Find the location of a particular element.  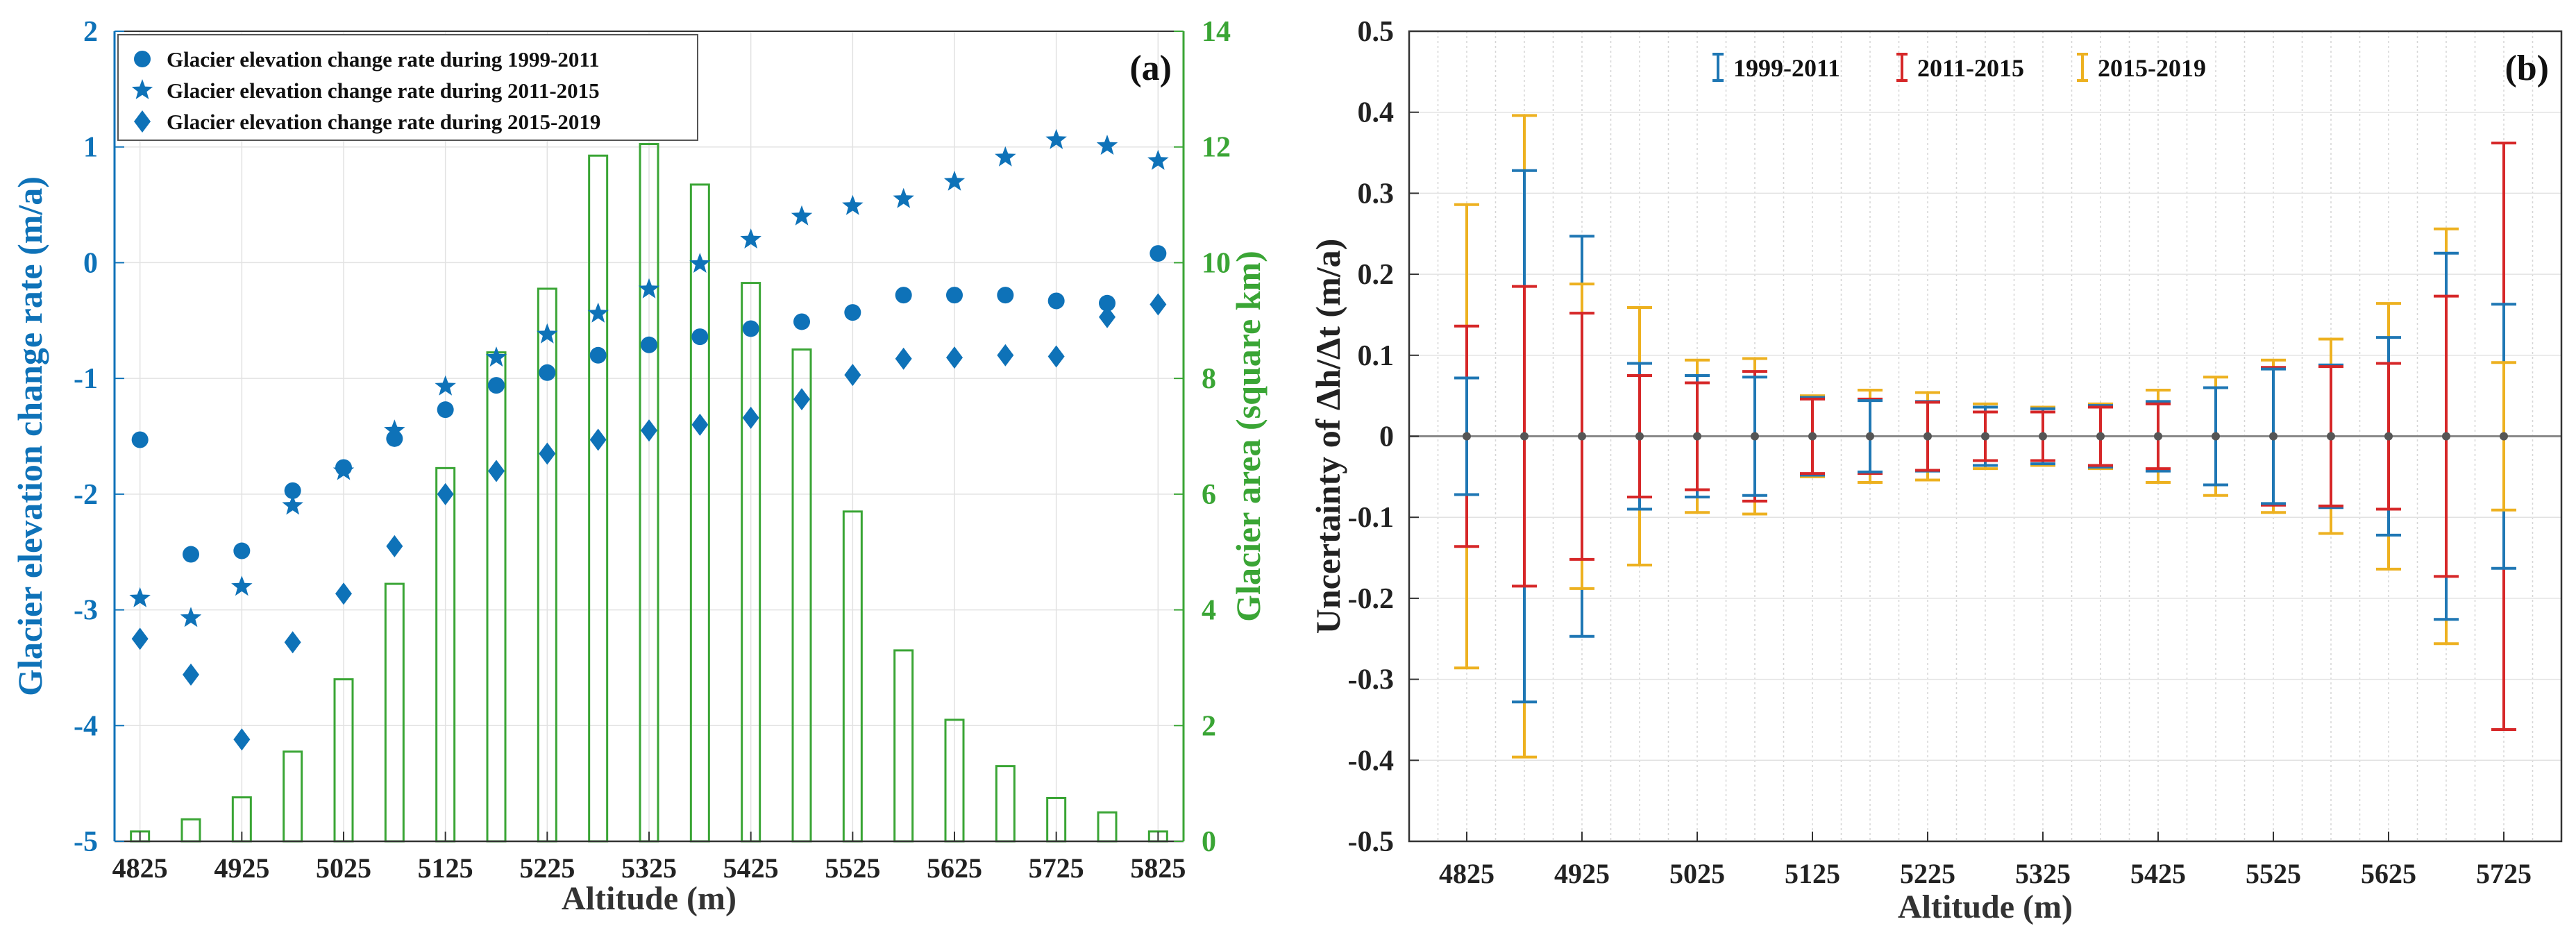

y-right-axis-label: Glacier area (square km) is located at coordinates (1248, 436).